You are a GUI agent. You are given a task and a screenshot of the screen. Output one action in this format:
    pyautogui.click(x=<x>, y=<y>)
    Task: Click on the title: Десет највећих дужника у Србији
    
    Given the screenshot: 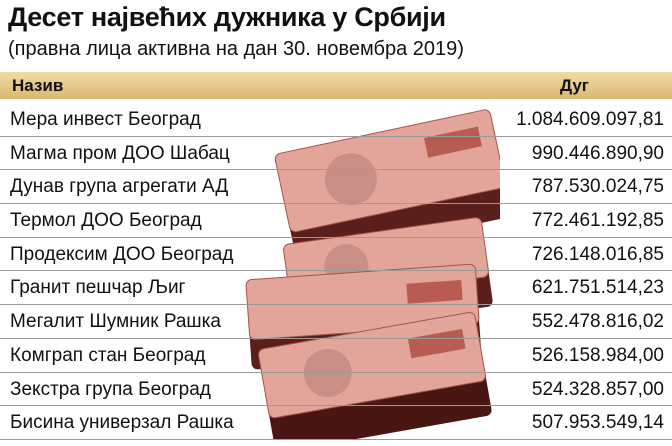 What is the action you would take?
    pyautogui.click(x=227, y=17)
    